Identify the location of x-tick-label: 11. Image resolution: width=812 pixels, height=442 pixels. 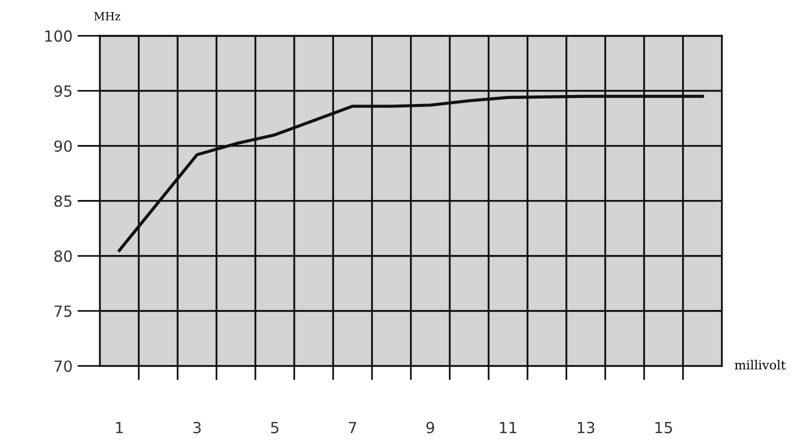
(508, 428).